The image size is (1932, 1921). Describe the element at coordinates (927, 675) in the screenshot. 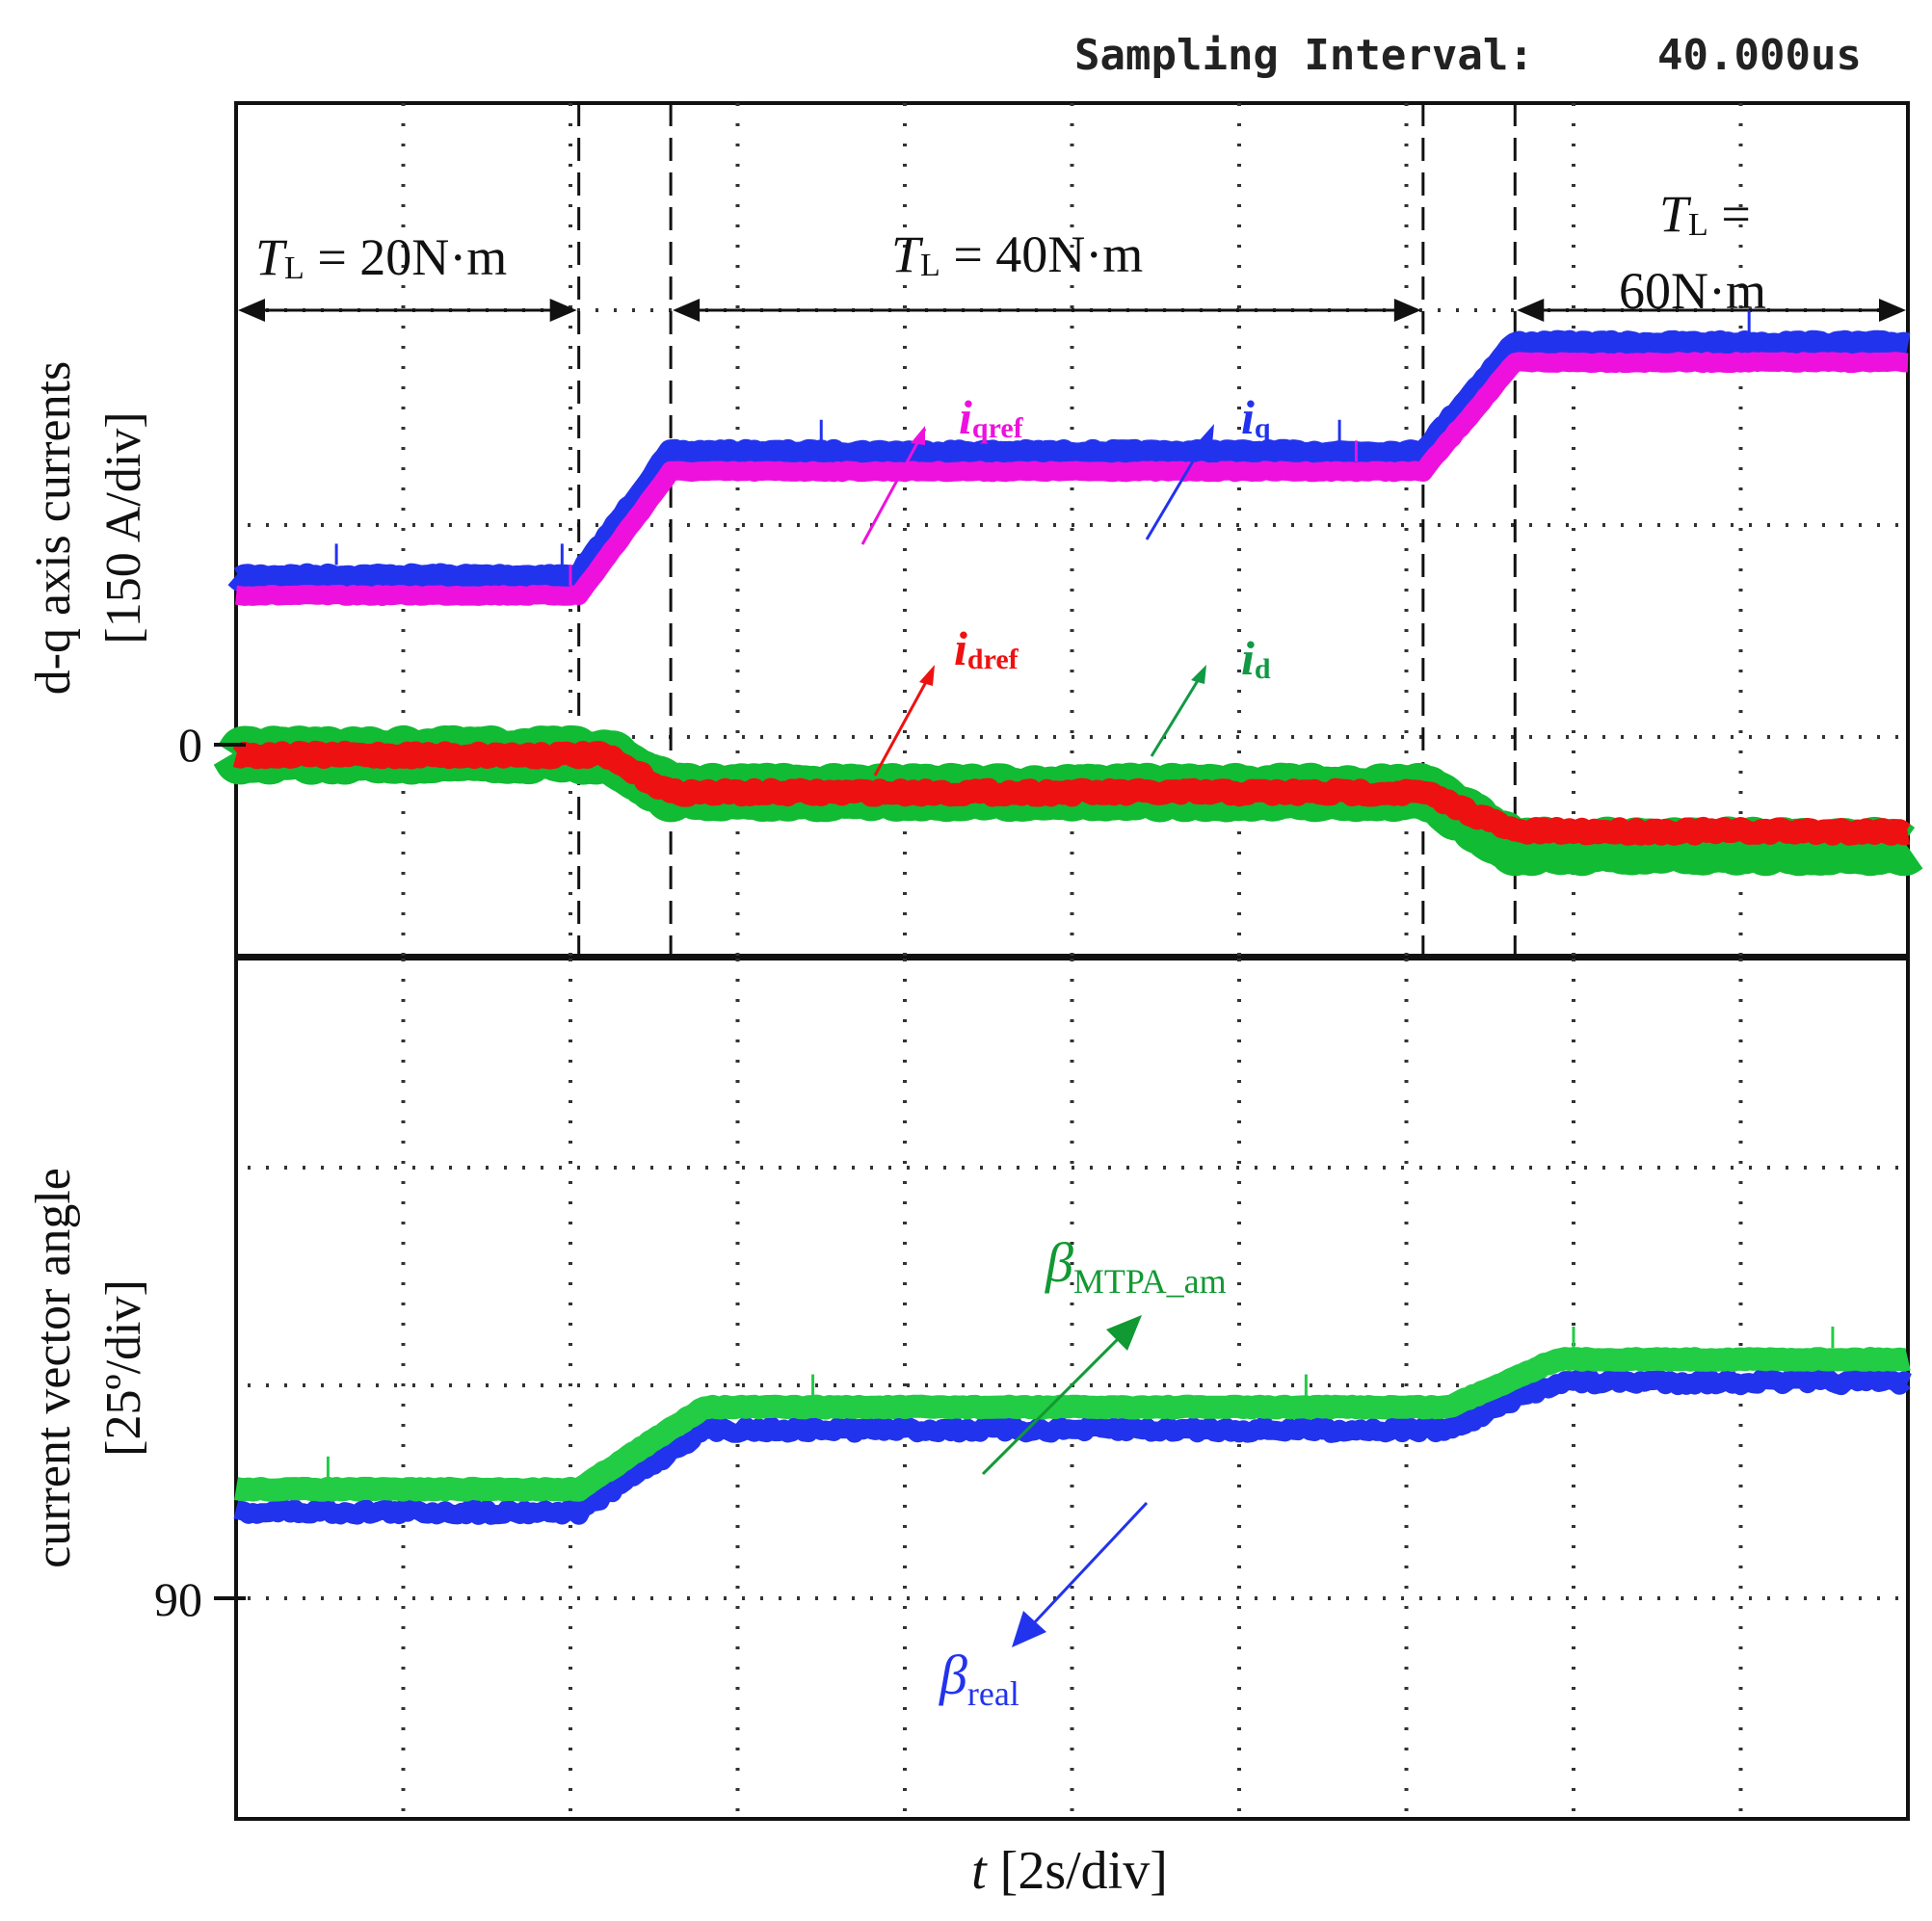

I see `arrowhead-idref` at that location.